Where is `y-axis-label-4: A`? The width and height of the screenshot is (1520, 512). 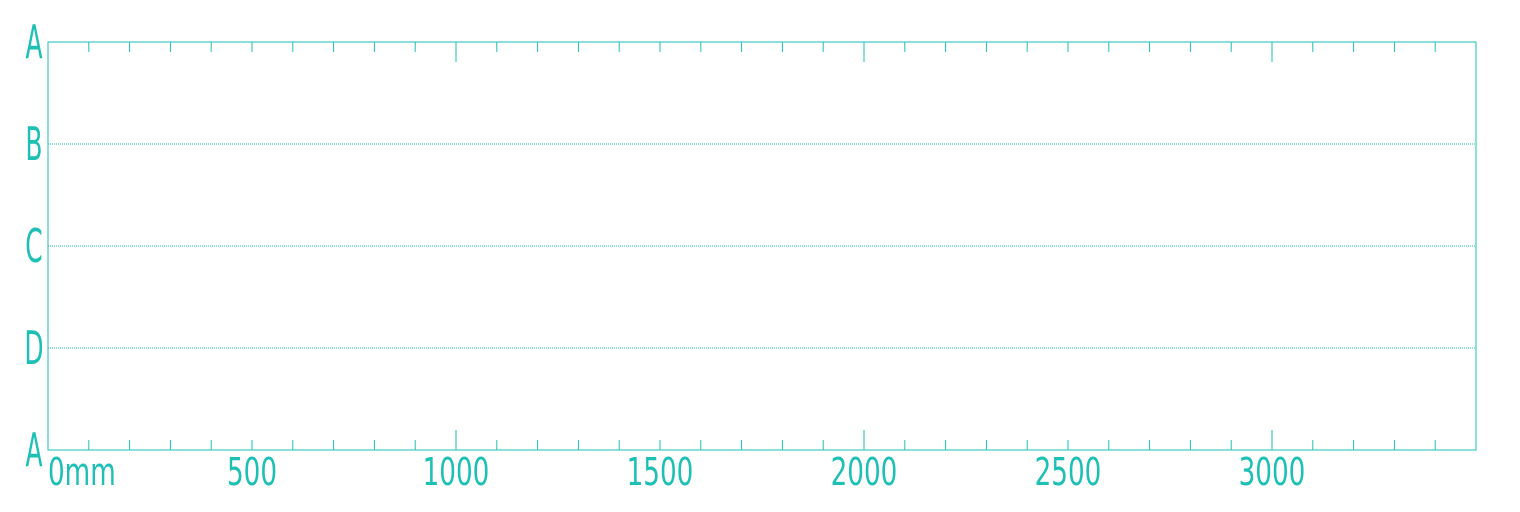
y-axis-label-4: A is located at coordinates (33, 449).